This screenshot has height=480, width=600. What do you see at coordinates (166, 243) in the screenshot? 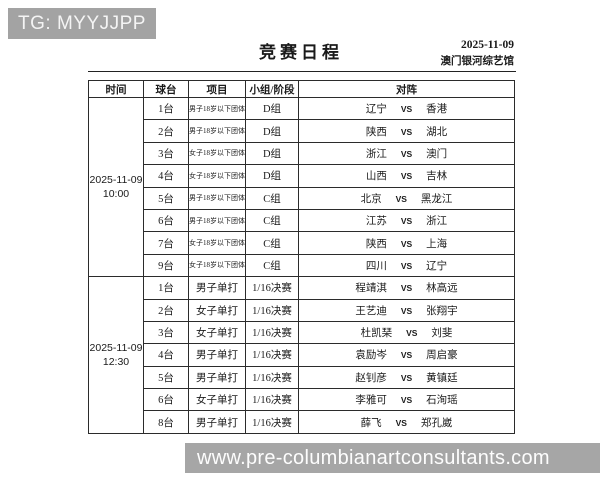
I see `table-number-cell: 7台` at bounding box center [166, 243].